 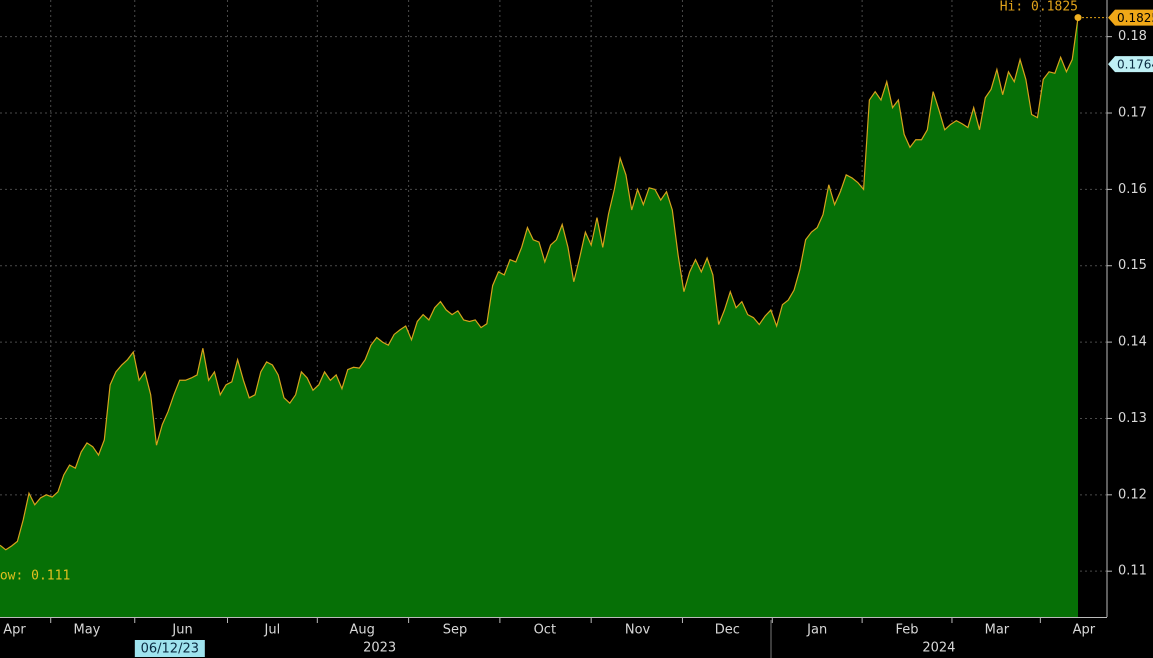 I want to click on cursor-date: 06/12/23, so click(x=170, y=649).